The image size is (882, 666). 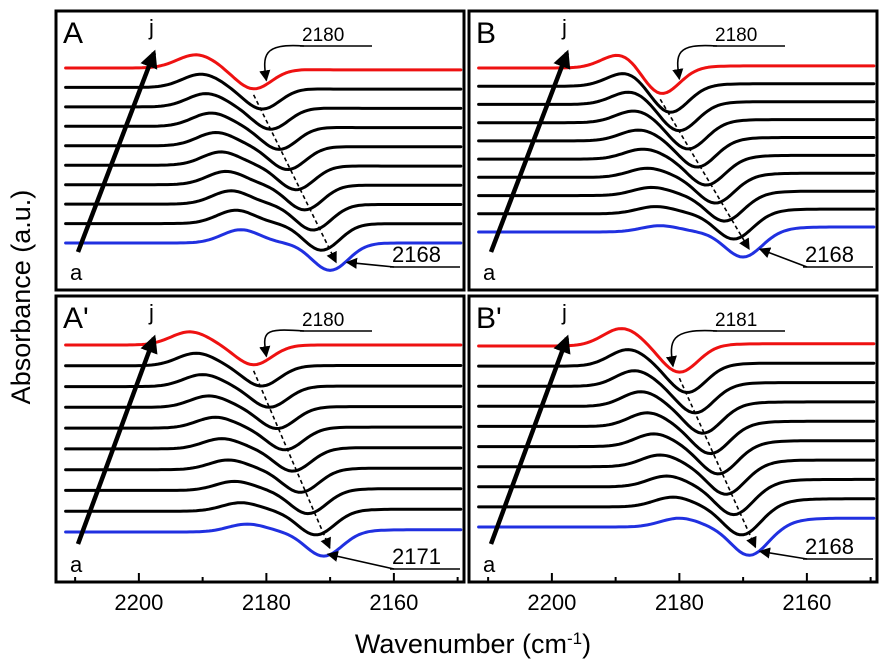 I want to click on x-tick-label-b-prime-2180: 2180, so click(x=679, y=602).